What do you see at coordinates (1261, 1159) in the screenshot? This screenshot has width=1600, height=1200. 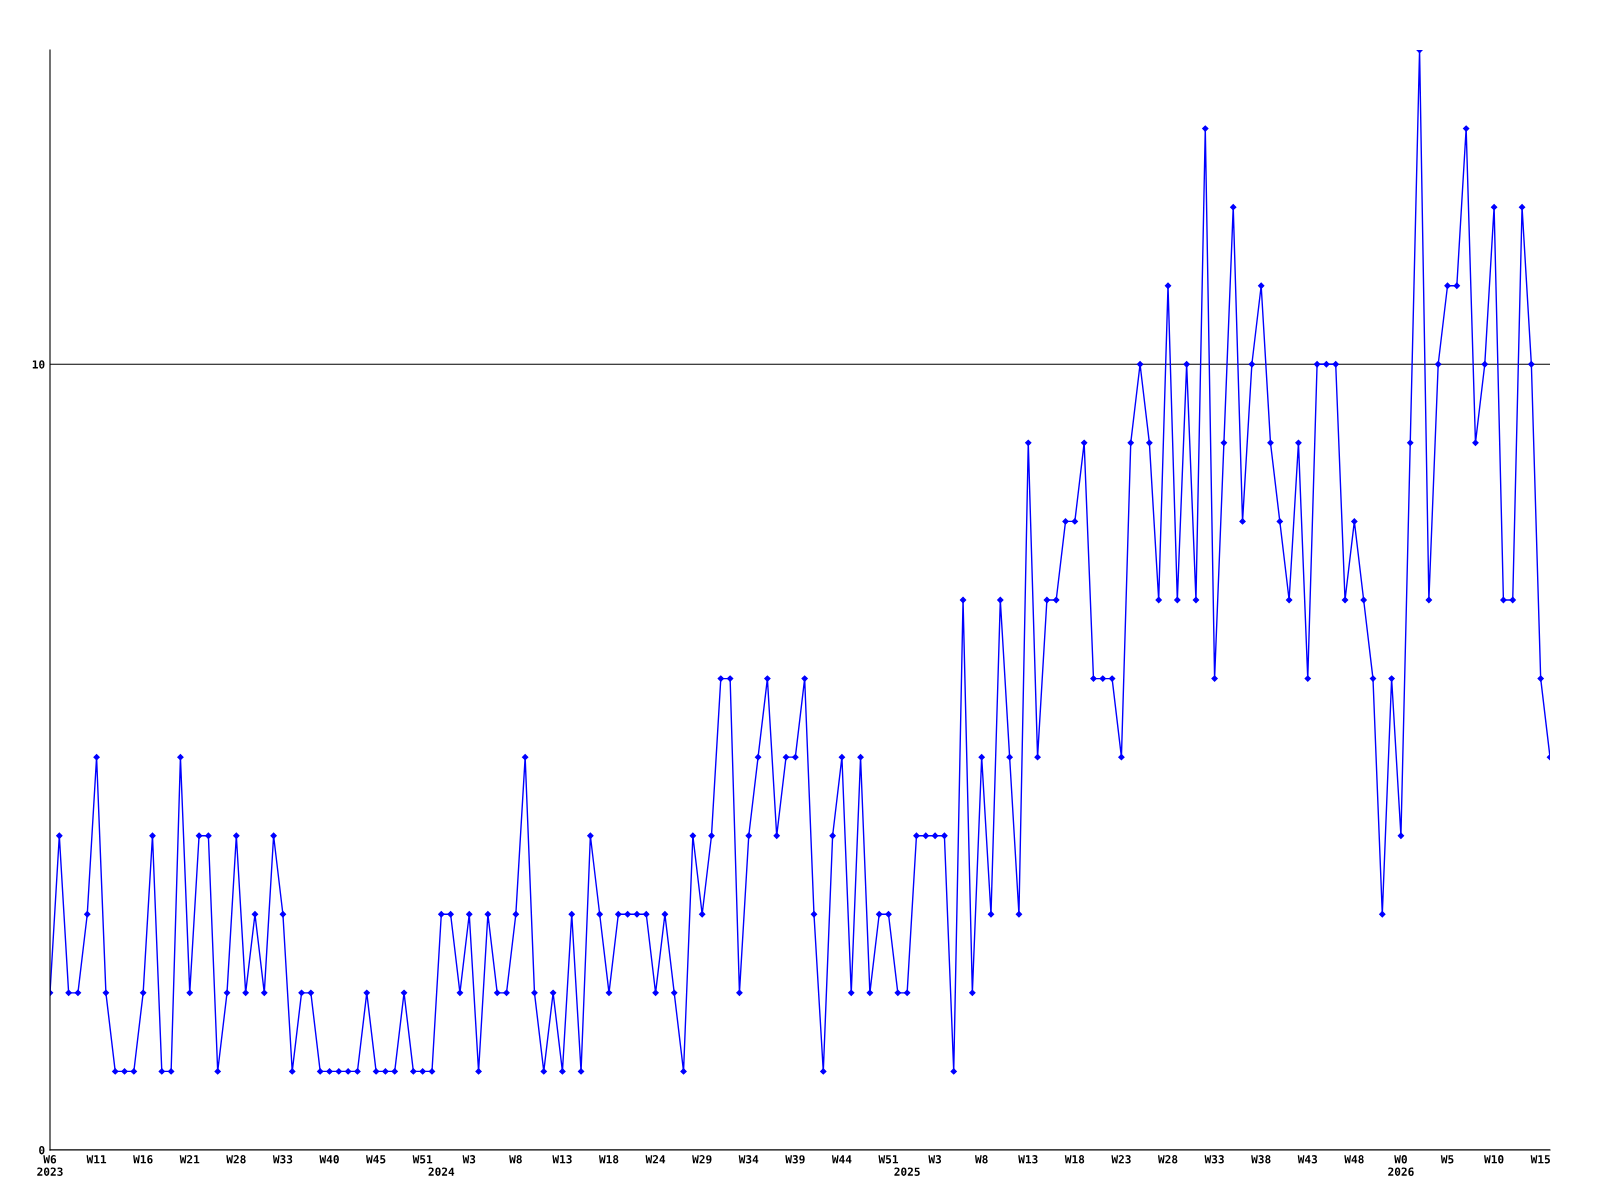 I see `x-tick-label: W38` at bounding box center [1261, 1159].